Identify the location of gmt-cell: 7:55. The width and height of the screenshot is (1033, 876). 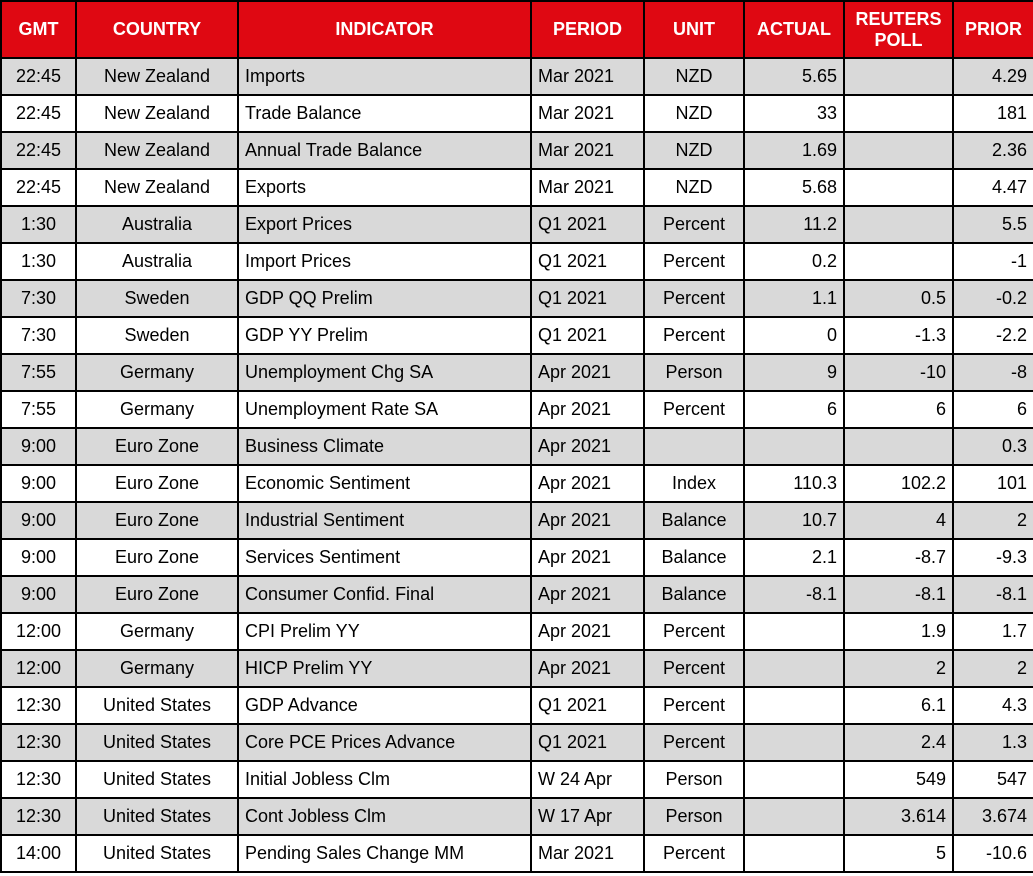
(38, 372).